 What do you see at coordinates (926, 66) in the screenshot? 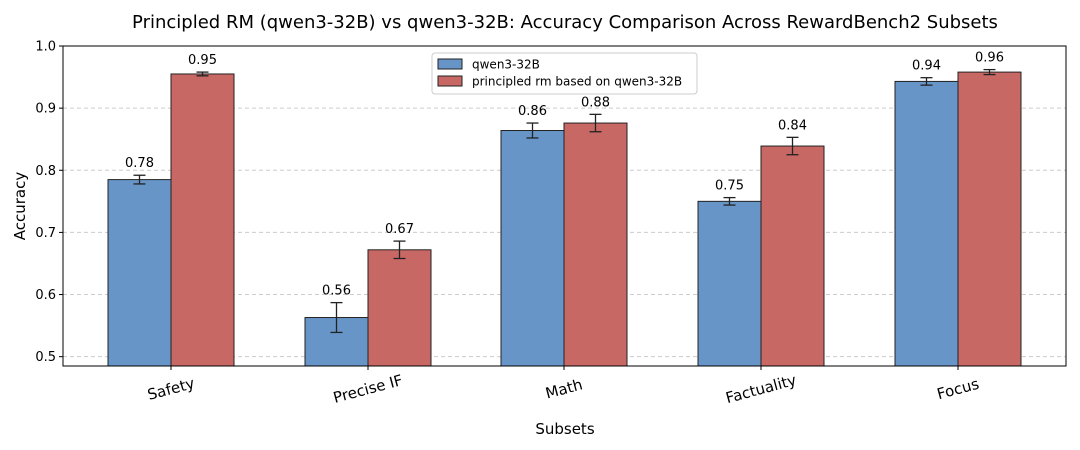
I see `bar-value-label: 0.94` at bounding box center [926, 66].